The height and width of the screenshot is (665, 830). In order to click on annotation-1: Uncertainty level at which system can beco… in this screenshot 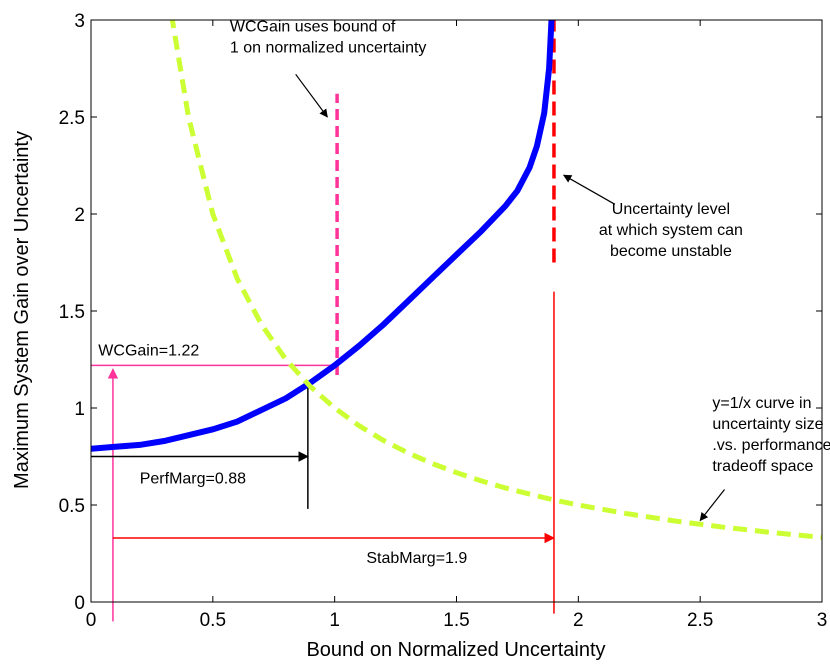, I will do `click(671, 230)`.